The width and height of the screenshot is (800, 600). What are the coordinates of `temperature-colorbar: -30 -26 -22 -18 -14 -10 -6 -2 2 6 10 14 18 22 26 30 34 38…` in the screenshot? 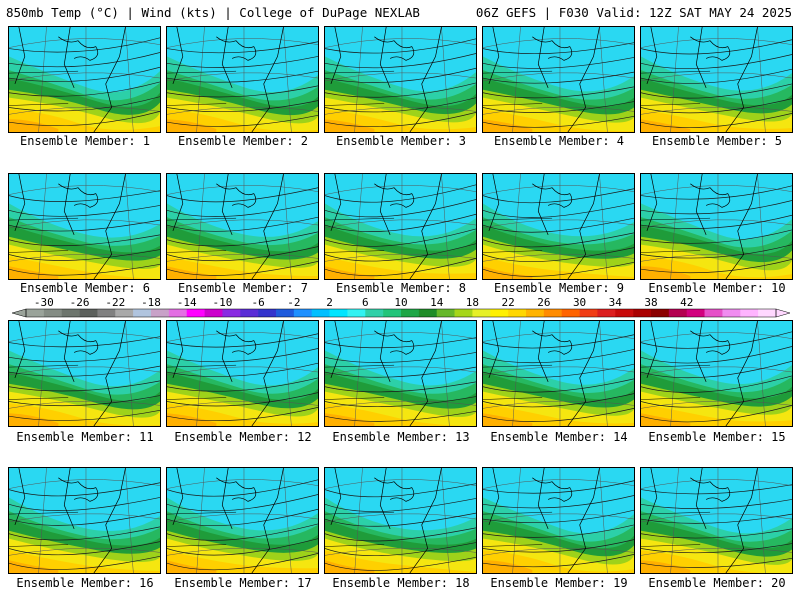 It's located at (401, 307).